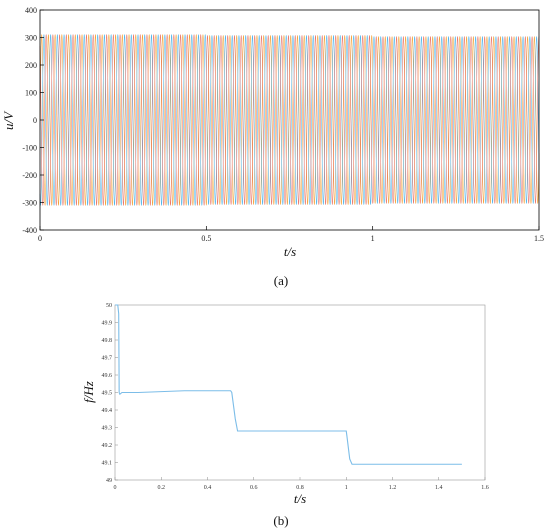 Image resolution: width=550 pixels, height=530 pixels. I want to click on panel-b-caption: (b), so click(280, 520).